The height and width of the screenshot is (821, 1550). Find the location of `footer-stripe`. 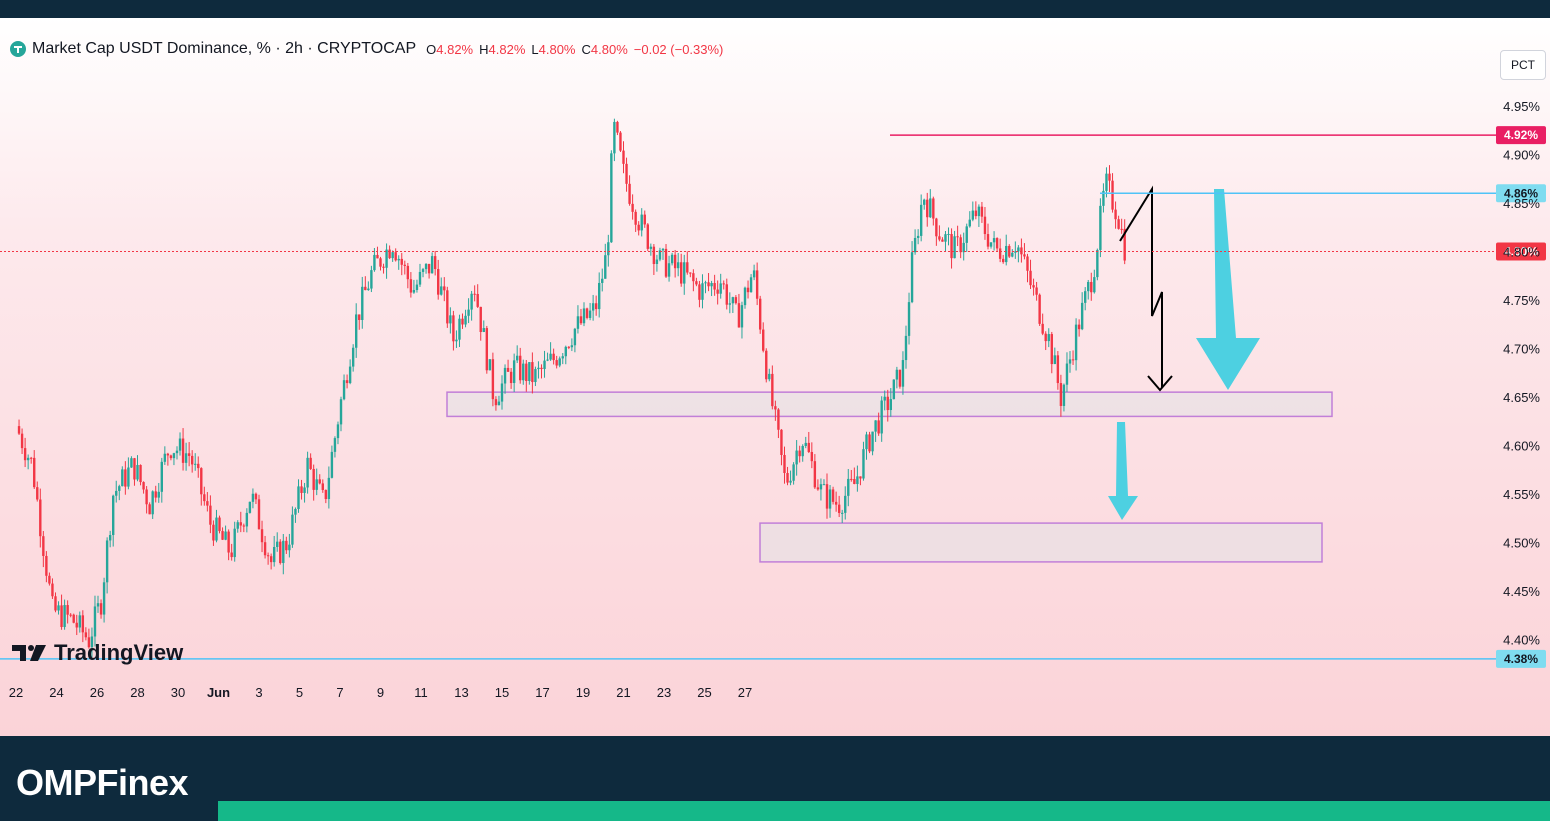

footer-stripe is located at coordinates (884, 811).